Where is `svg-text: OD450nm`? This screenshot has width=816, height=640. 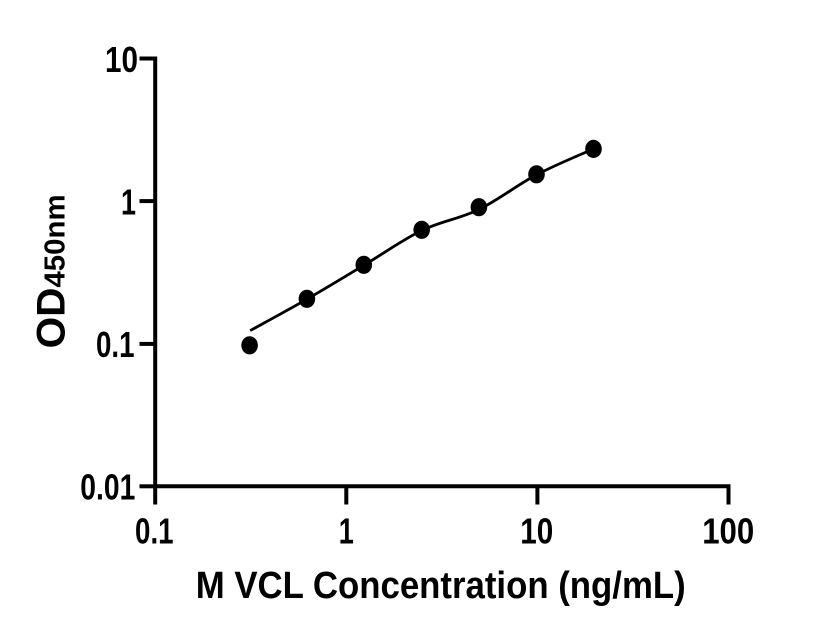
svg-text: OD450nm is located at coordinates (52, 271).